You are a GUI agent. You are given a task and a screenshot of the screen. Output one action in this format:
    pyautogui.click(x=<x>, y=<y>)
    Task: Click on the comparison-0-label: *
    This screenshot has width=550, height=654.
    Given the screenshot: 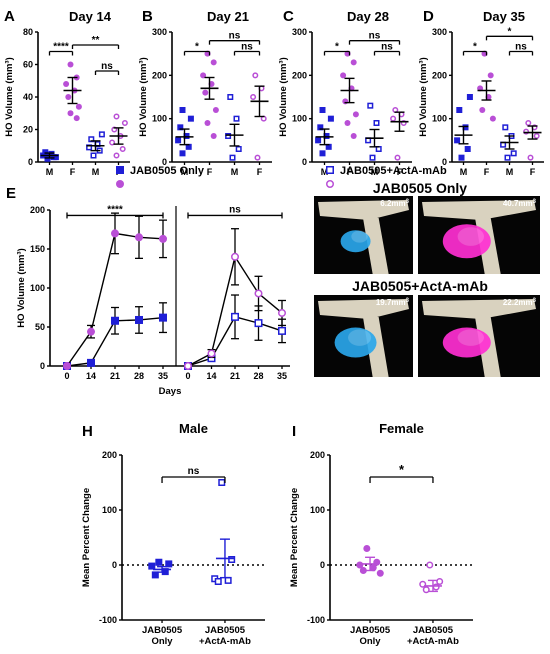 What is the action you would take?
    pyautogui.click(x=337, y=47)
    